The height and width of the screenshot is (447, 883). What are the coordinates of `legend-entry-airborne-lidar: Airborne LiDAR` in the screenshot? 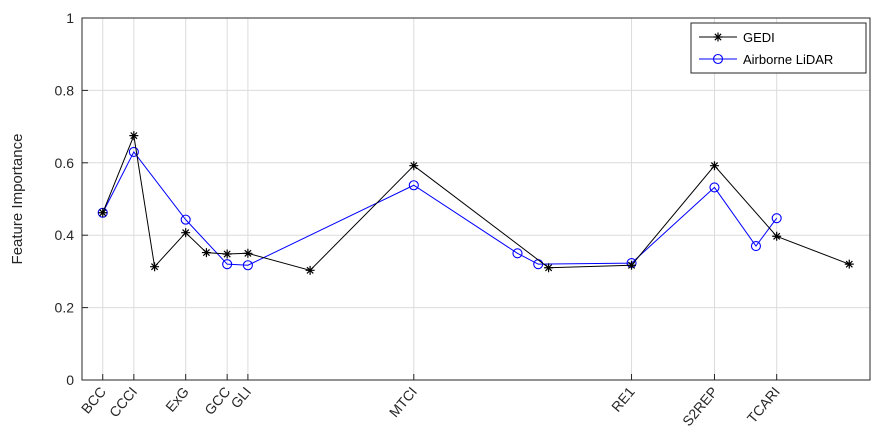 It's located at (766, 59).